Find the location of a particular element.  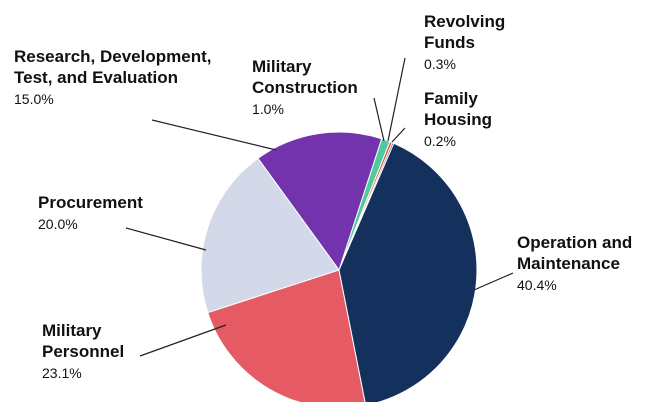

slice-name: Revolving Funds is located at coordinates (465, 32).